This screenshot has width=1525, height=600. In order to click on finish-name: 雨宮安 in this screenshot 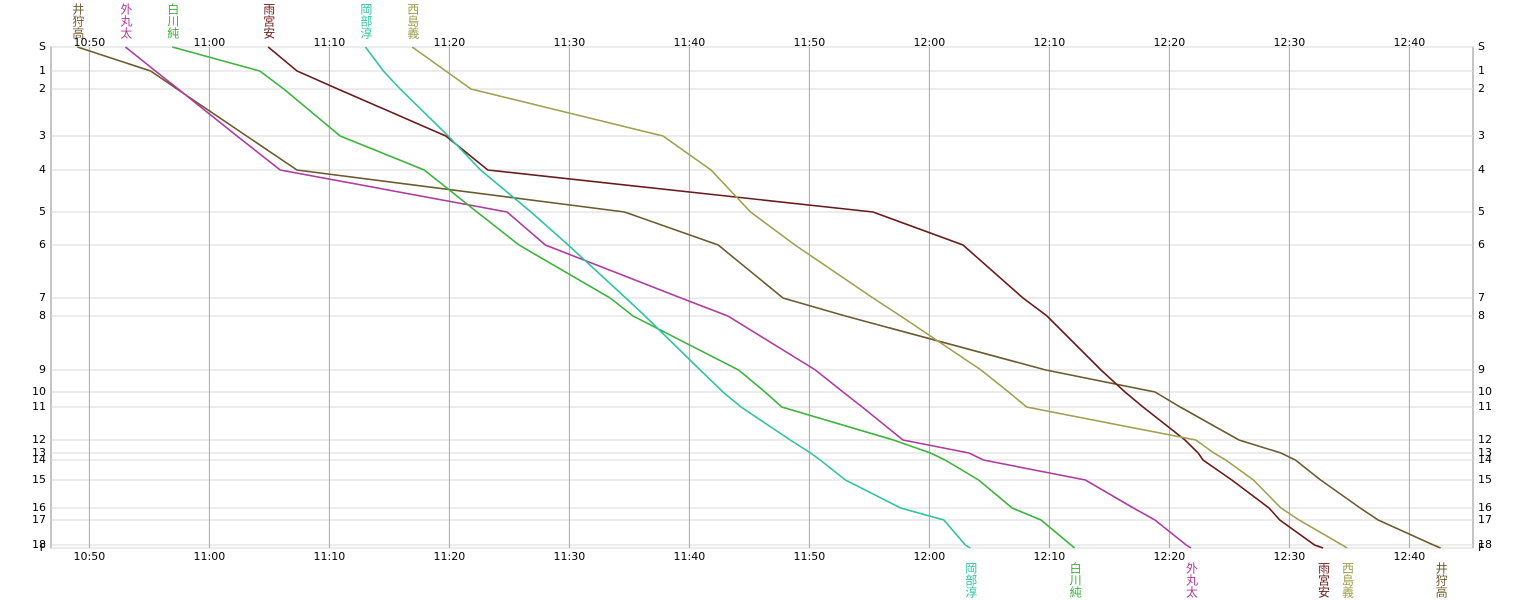, I will do `click(1324, 580)`.